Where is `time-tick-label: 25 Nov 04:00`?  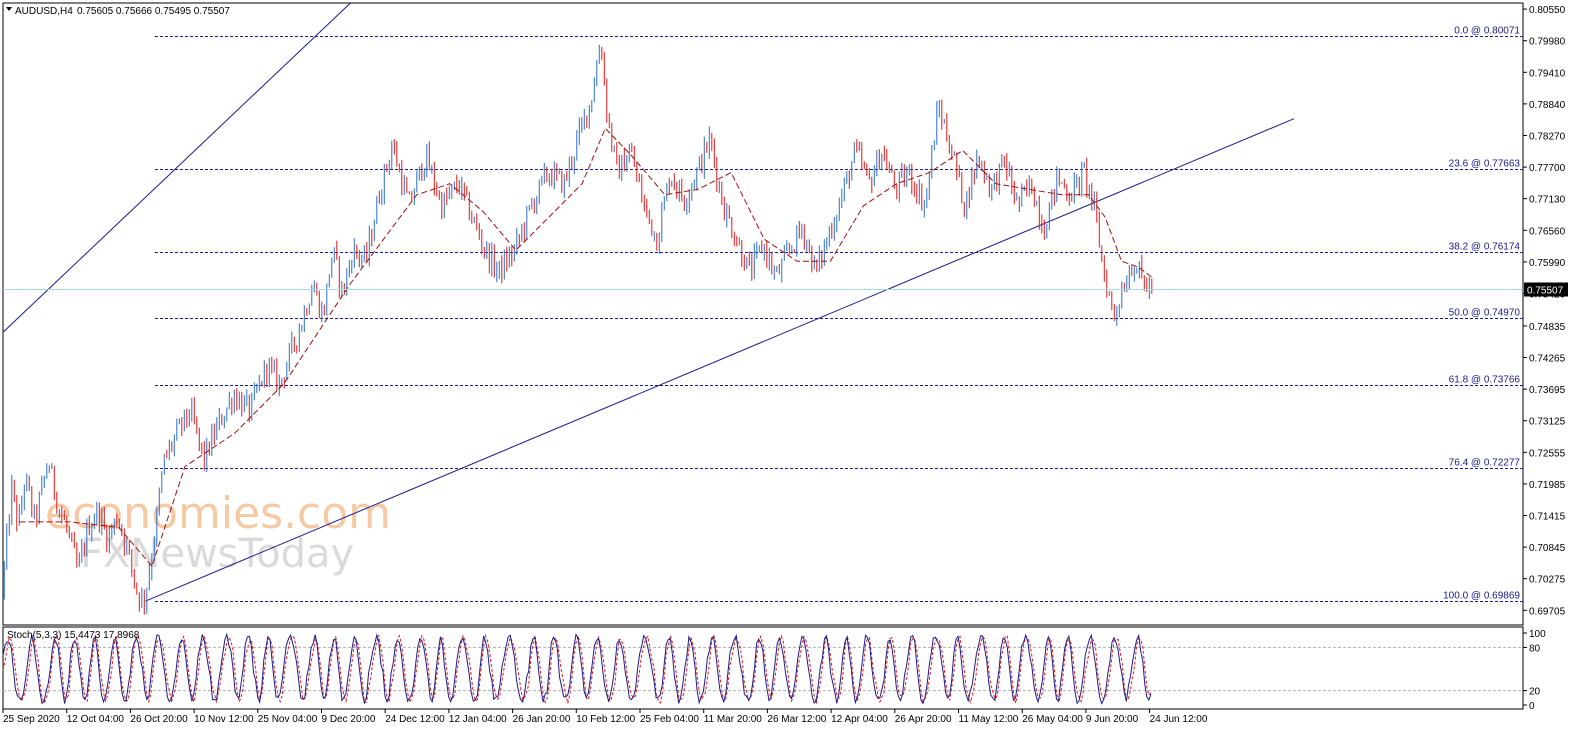 time-tick-label: 25 Nov 04:00 is located at coordinates (288, 719).